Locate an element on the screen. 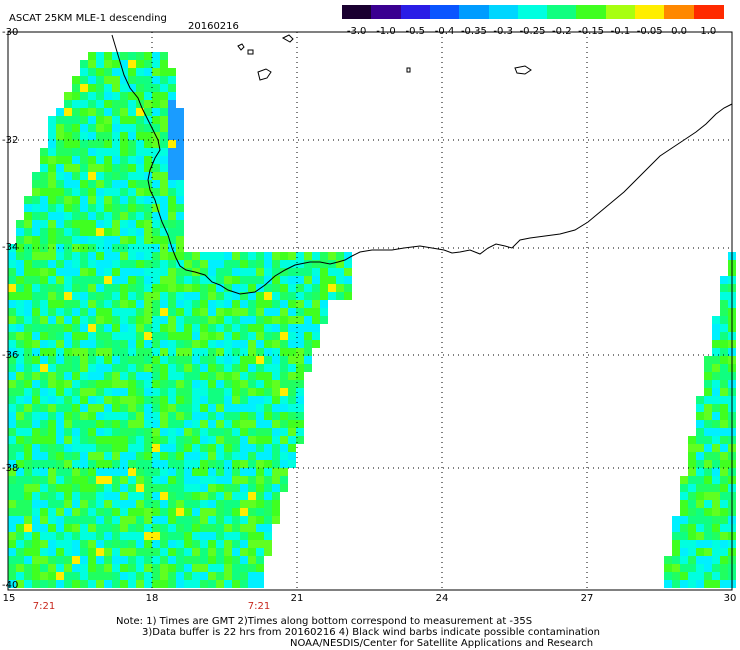  colorbar-label: 0.0 is located at coordinates (679, 31).